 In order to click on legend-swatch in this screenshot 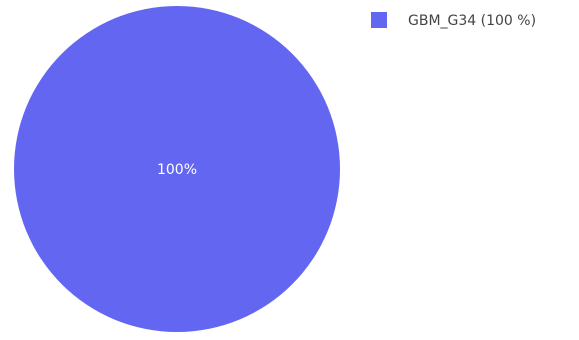, I will do `click(379, 20)`.